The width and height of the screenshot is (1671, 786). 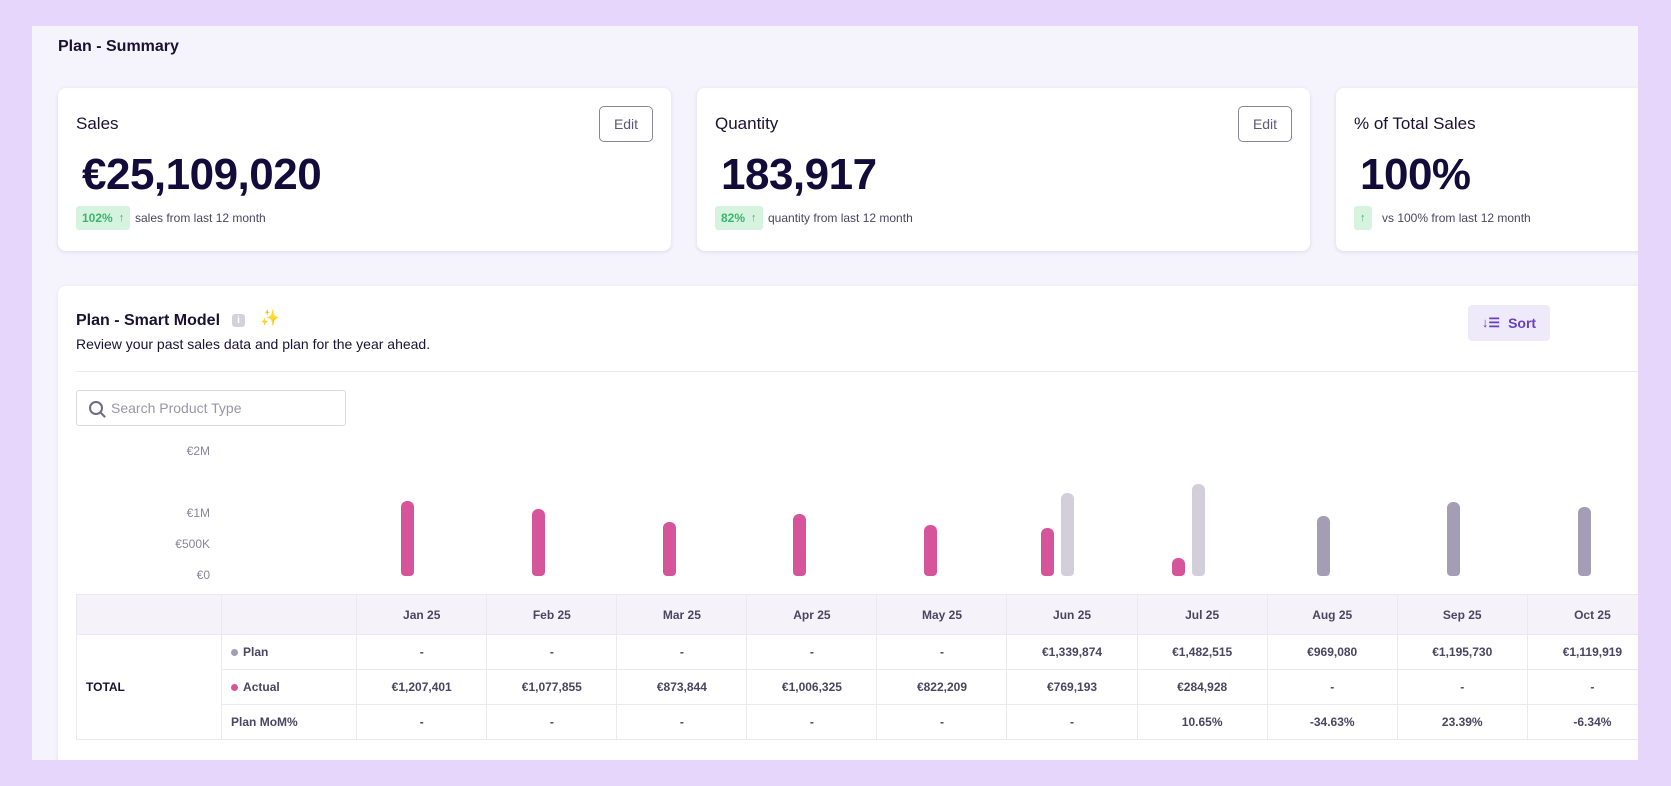 What do you see at coordinates (857, 371) in the screenshot?
I see `divider` at bounding box center [857, 371].